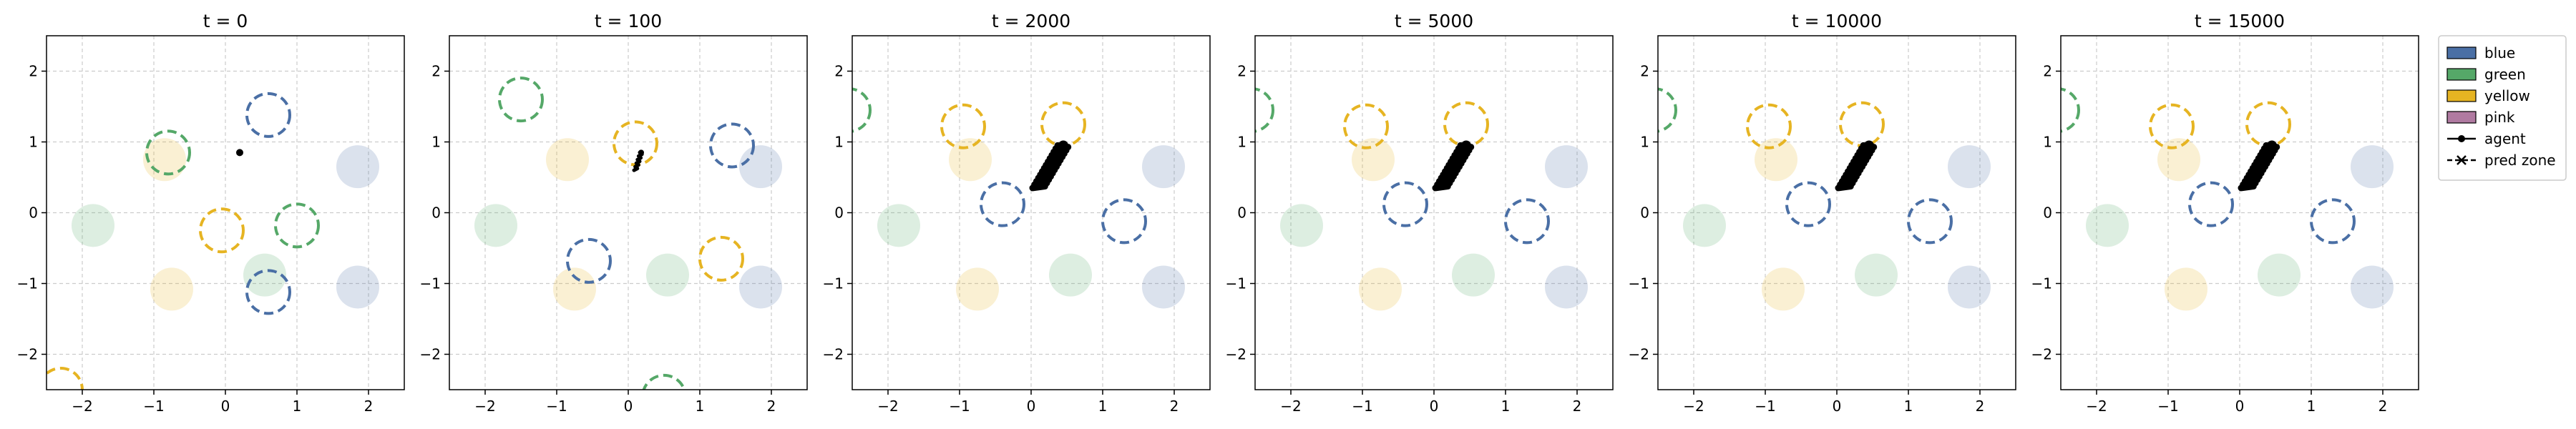  Describe the element at coordinates (2499, 52) in the screenshot. I see `legend-label: blue` at that location.